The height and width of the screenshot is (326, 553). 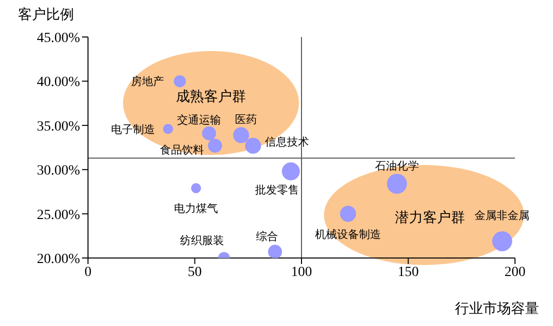 What do you see at coordinates (133, 129) in the screenshot?
I see `annotation: 电子制造` at bounding box center [133, 129].